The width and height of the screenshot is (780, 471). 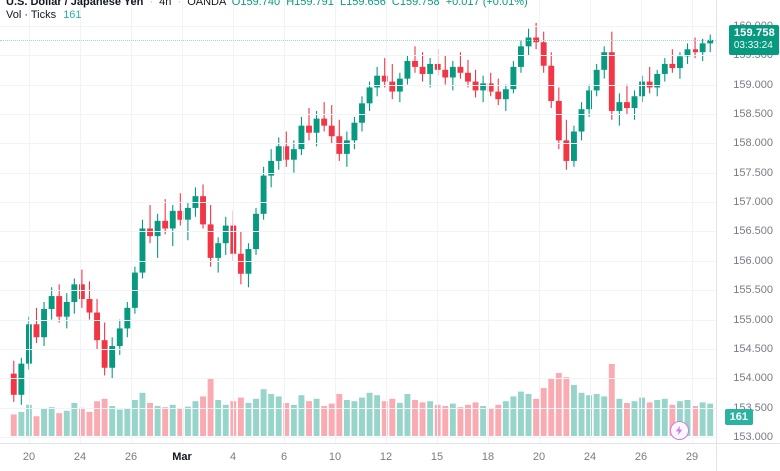 What do you see at coordinates (753, 202) in the screenshot?
I see `price-axis-label: 157.000` at bounding box center [753, 202].